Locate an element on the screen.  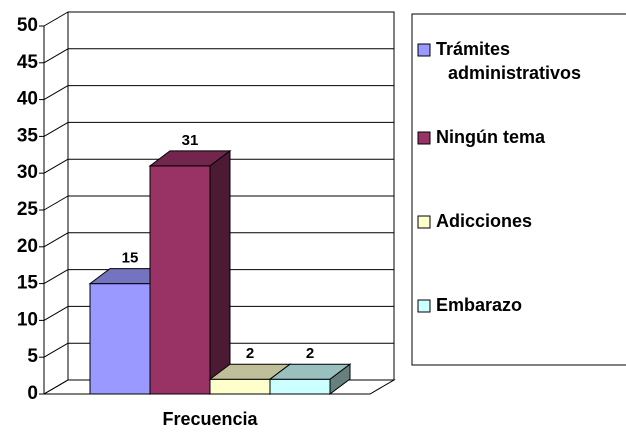
y-tick-label: 5 is located at coordinates (32, 356).